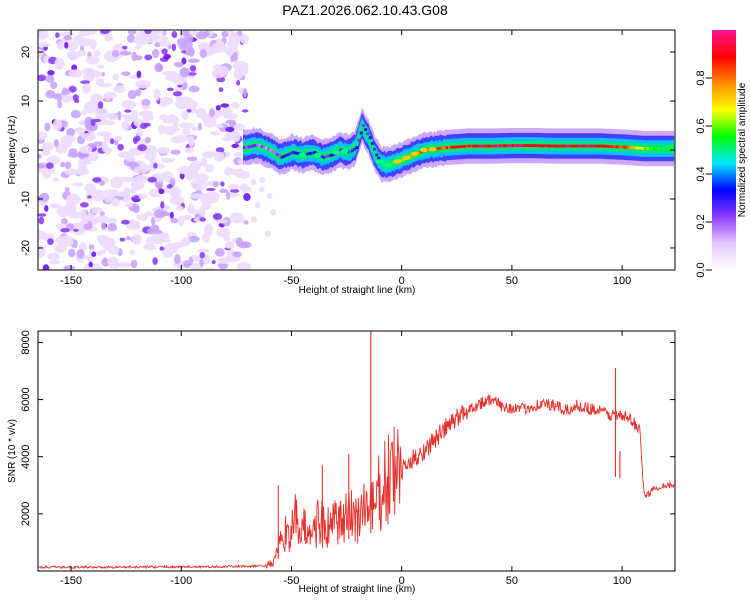  Describe the element at coordinates (157, 150) in the screenshot. I see `noise-region` at that location.